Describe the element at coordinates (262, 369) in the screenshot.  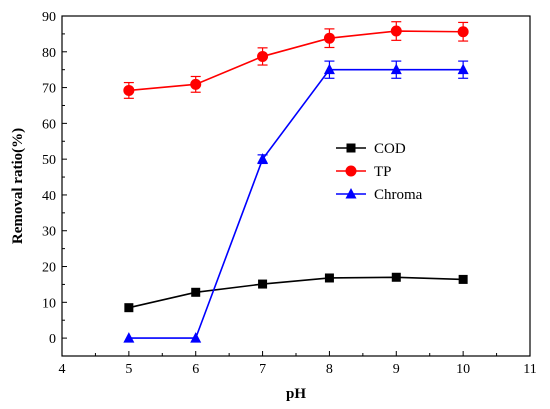
I see `x-tick-label: 7` at that location.